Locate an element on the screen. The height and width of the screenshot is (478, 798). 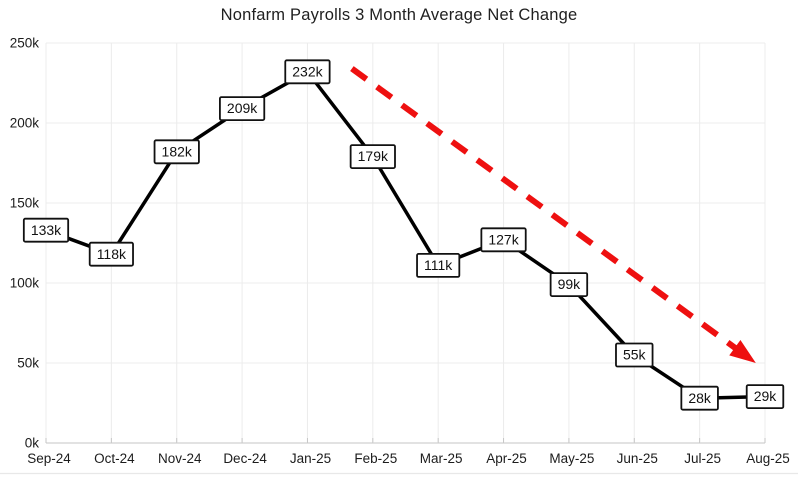
x-tick-label: Sep-24 is located at coordinates (49, 458).